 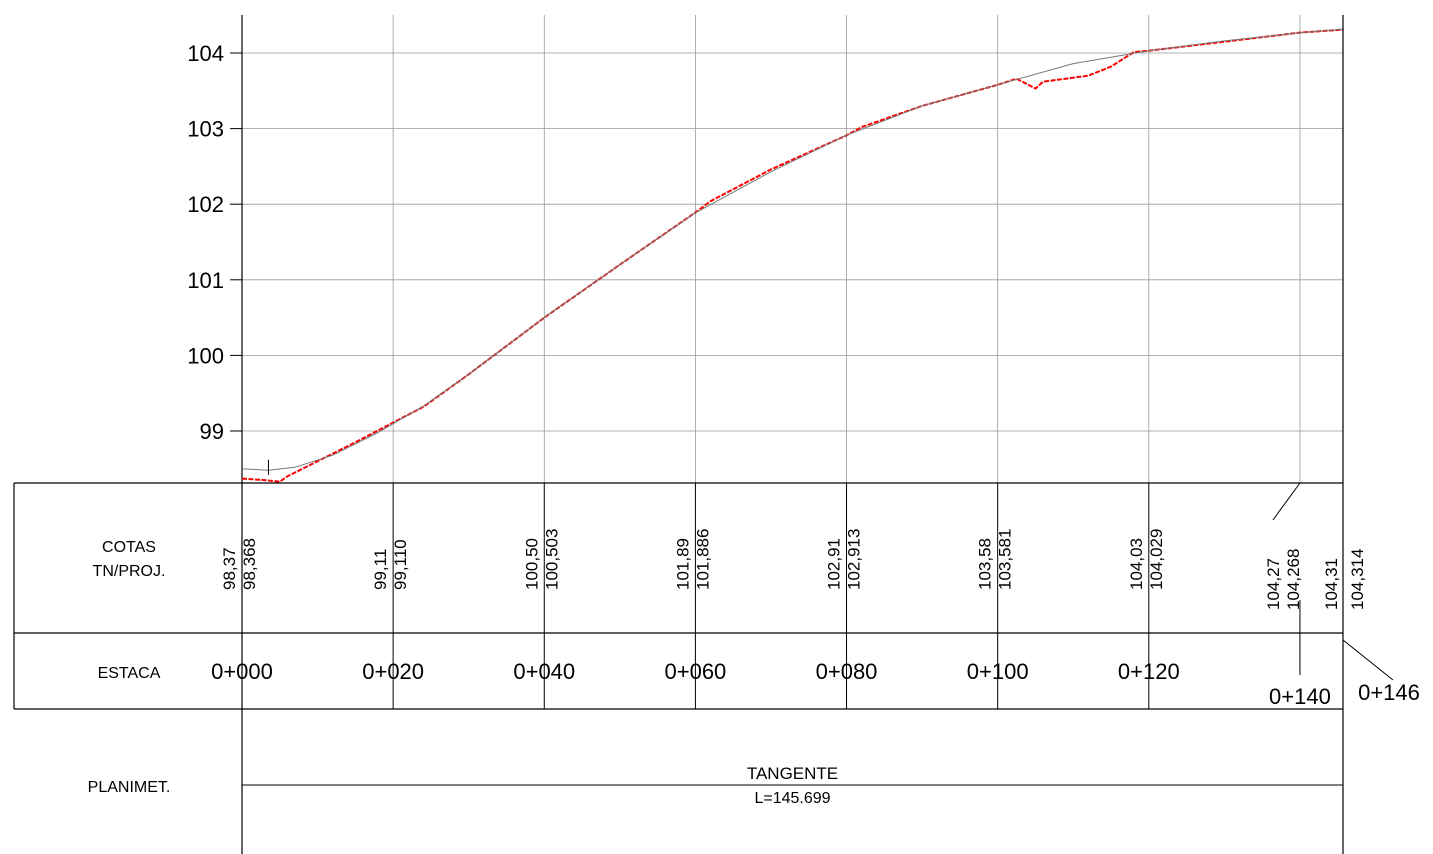 What do you see at coordinates (1300, 696) in the screenshot?
I see `estaca-label: 0+140` at bounding box center [1300, 696].